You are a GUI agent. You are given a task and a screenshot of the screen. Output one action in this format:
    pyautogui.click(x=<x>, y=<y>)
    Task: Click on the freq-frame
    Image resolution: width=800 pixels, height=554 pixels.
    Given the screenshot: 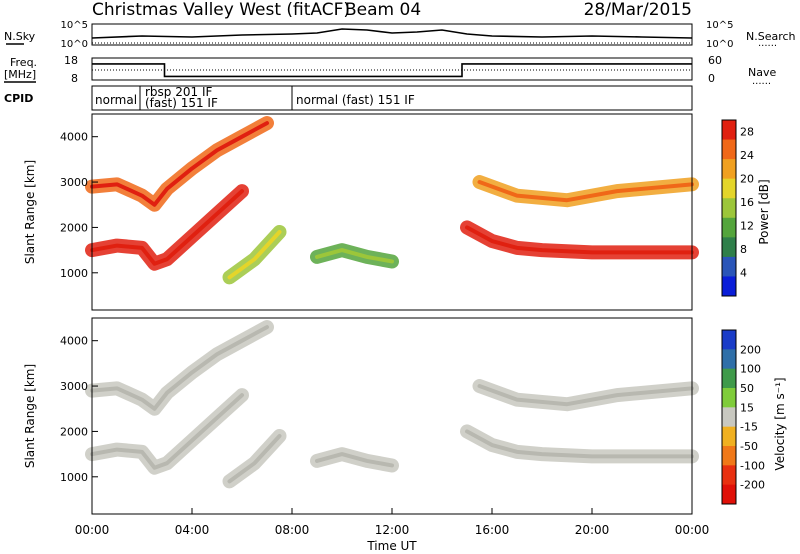 What is the action you would take?
    pyautogui.click(x=392, y=69)
    